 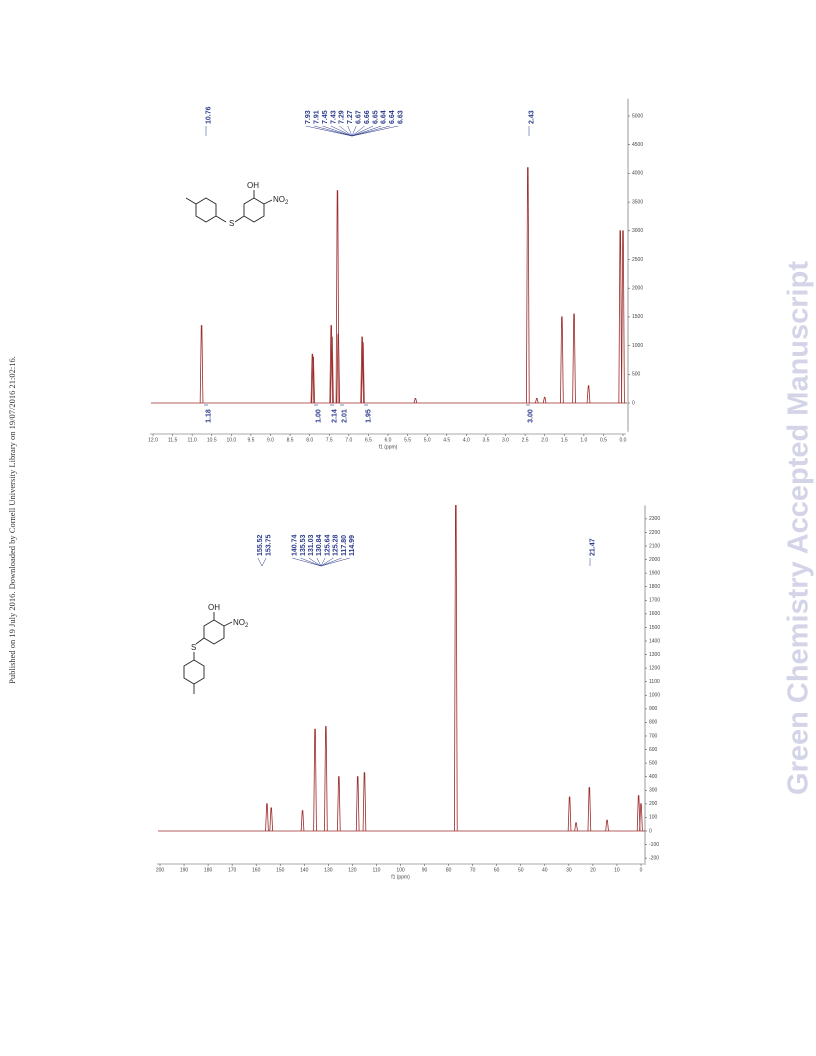 What do you see at coordinates (160, 870) in the screenshot?
I see `x-tick-label: 200` at bounding box center [160, 870].